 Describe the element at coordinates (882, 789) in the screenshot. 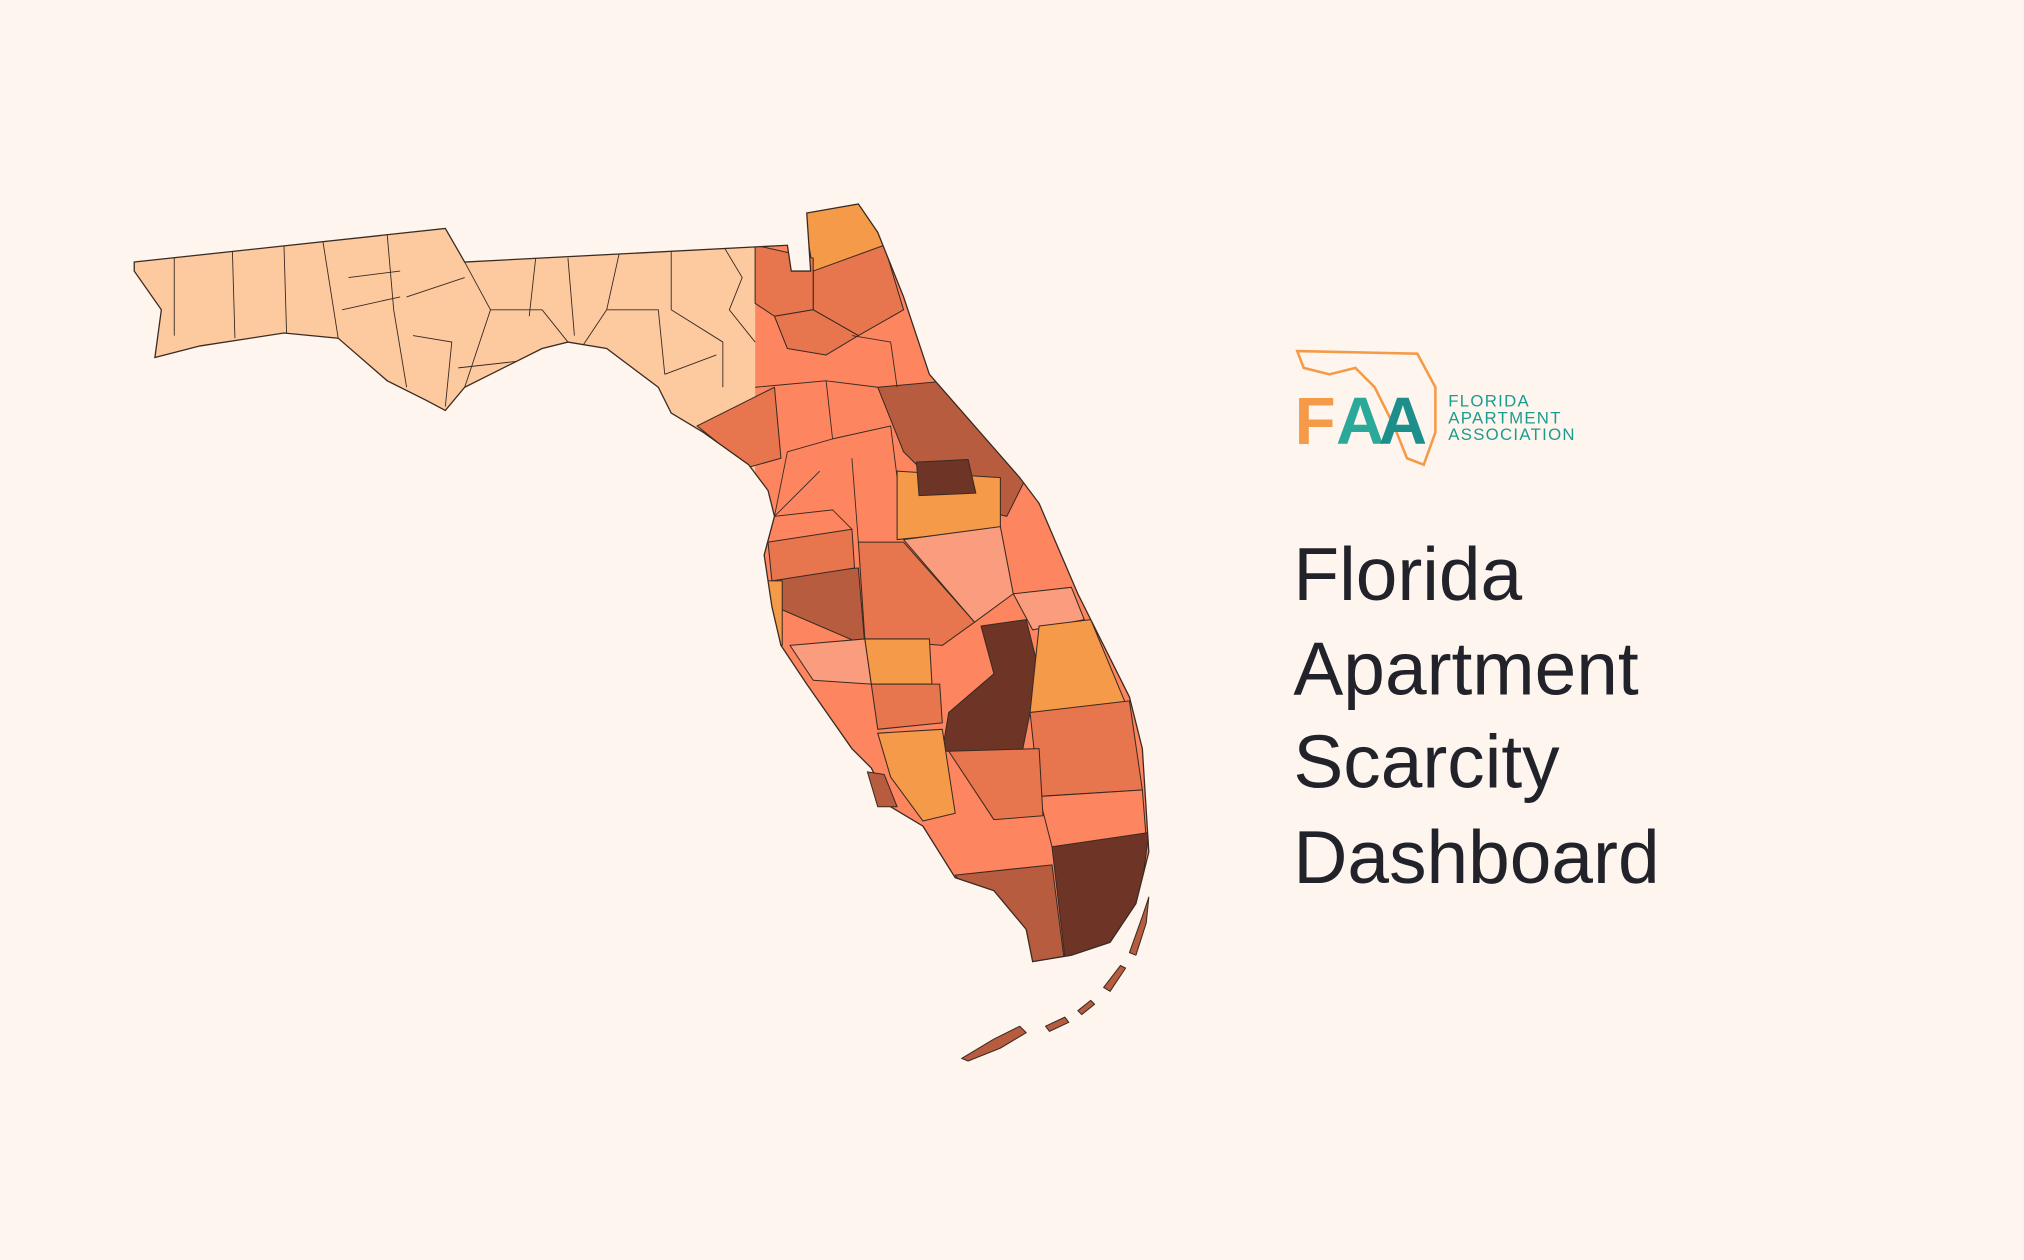

I see `island` at that location.